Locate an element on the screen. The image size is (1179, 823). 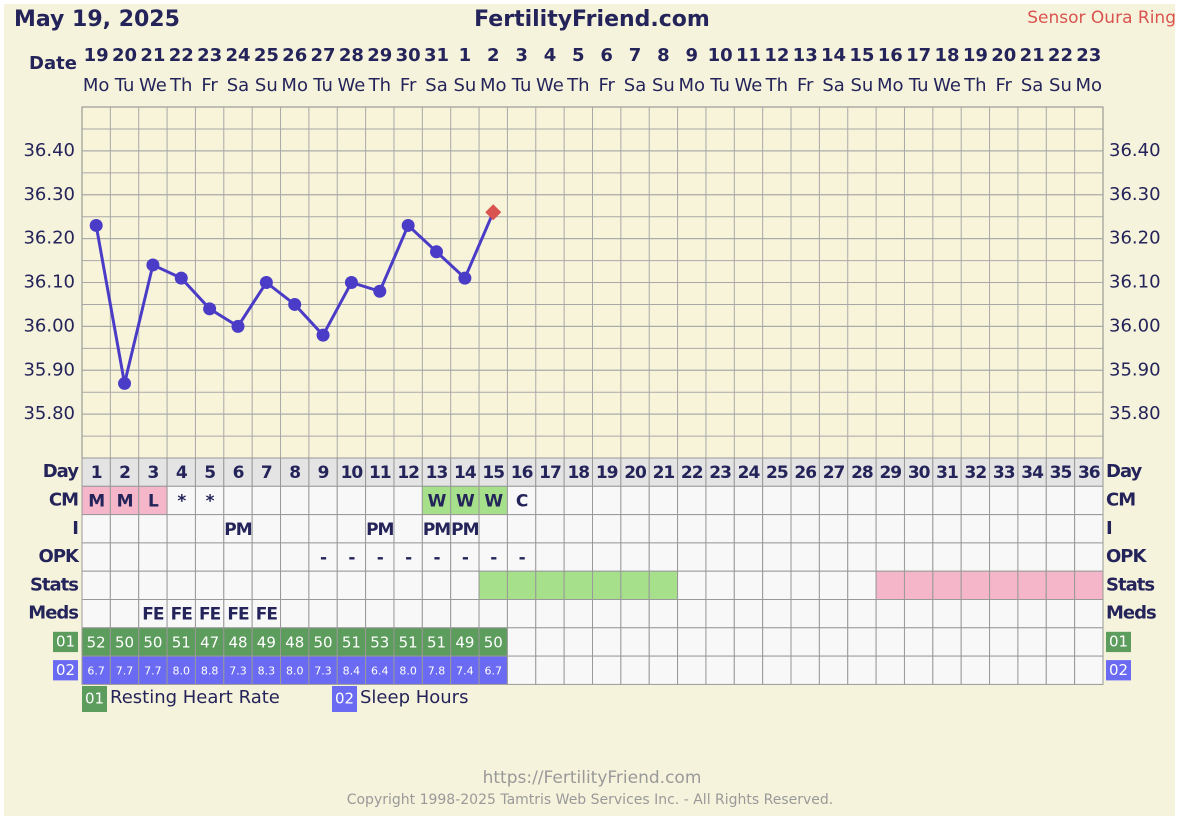
cell-text: W is located at coordinates (493, 501).